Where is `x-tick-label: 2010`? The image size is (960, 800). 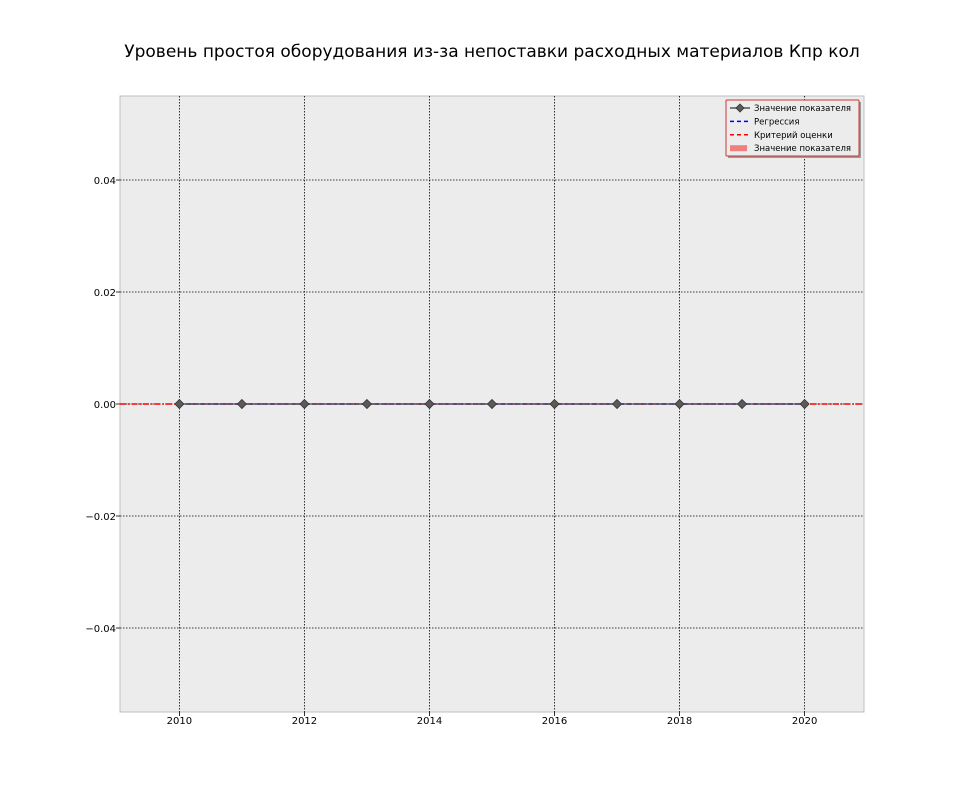 x-tick-label: 2010 is located at coordinates (179, 721).